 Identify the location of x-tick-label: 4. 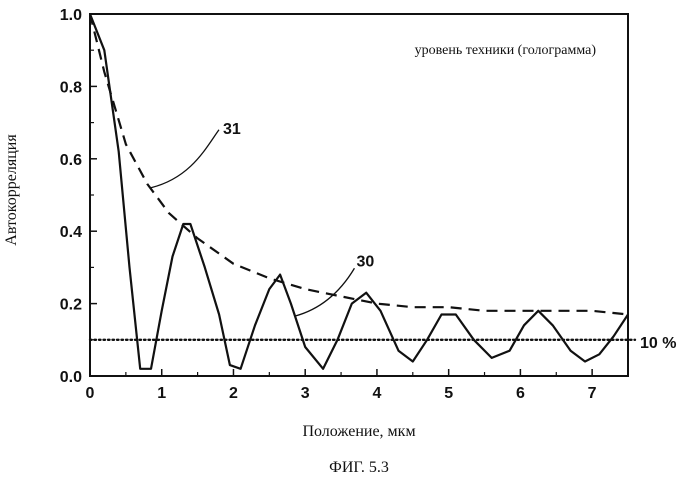
(376, 393).